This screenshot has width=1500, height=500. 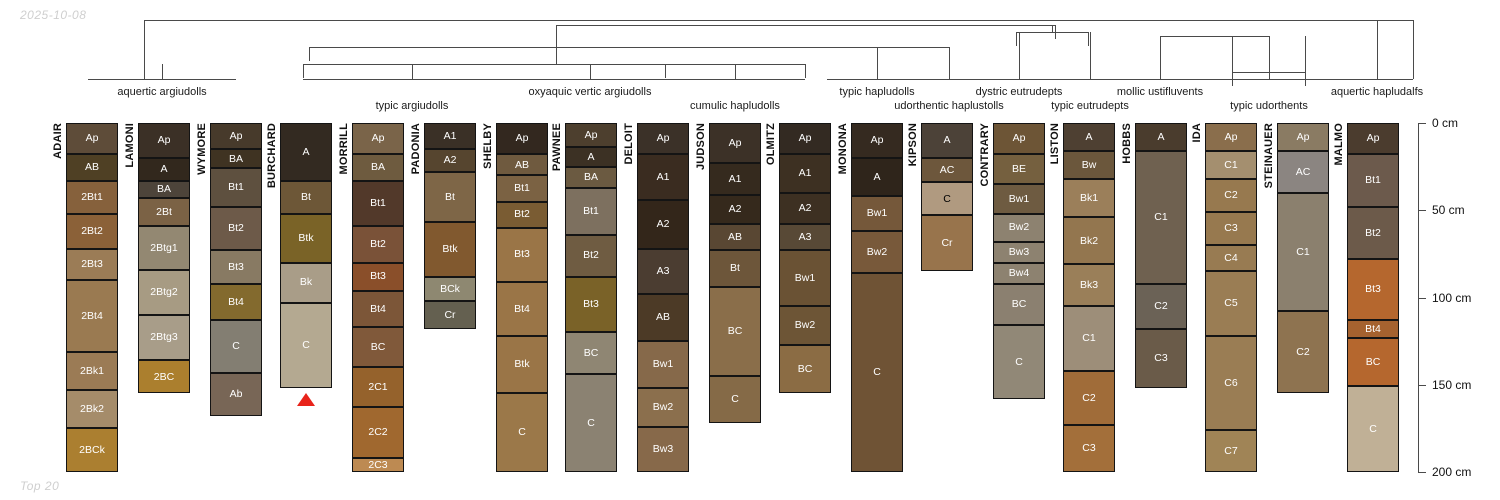 I want to click on soil-horizon: 2Bk1, so click(x=92, y=370).